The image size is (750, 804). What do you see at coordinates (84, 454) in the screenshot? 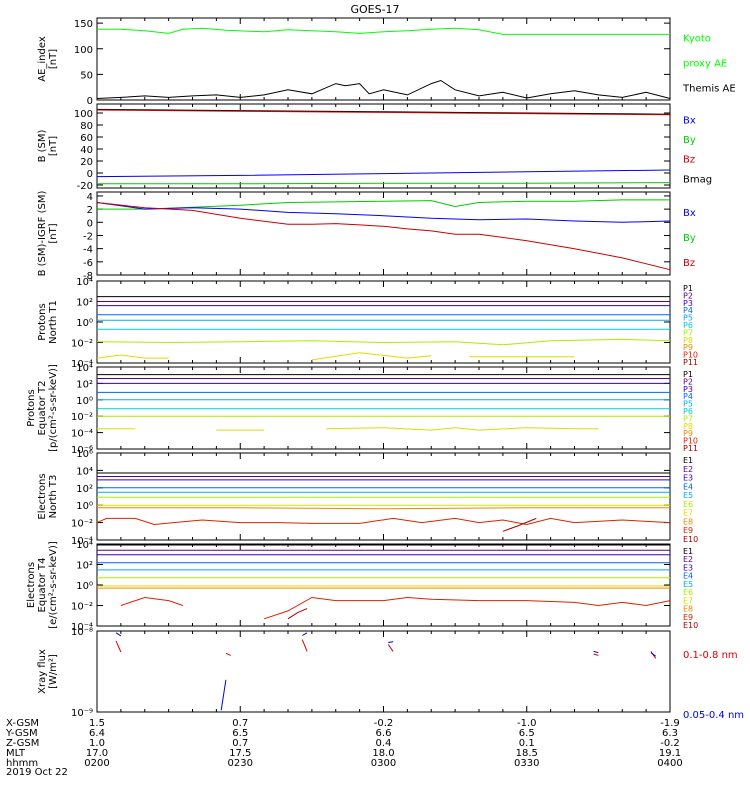
I see `y-tick-label: 10⁶` at bounding box center [84, 454].